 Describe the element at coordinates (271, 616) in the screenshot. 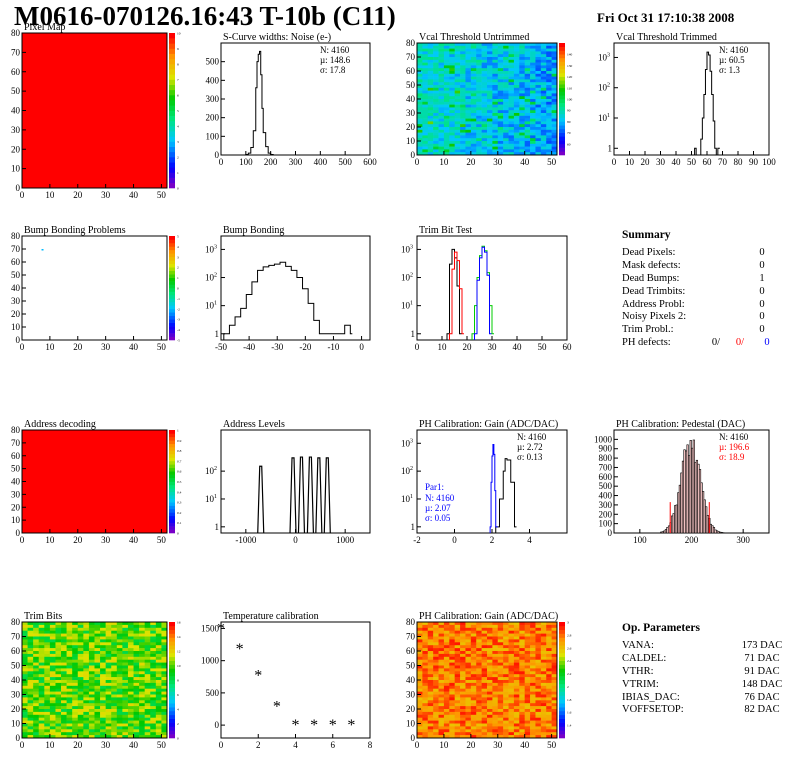

I see `chart-title: Temperature calibration` at that location.